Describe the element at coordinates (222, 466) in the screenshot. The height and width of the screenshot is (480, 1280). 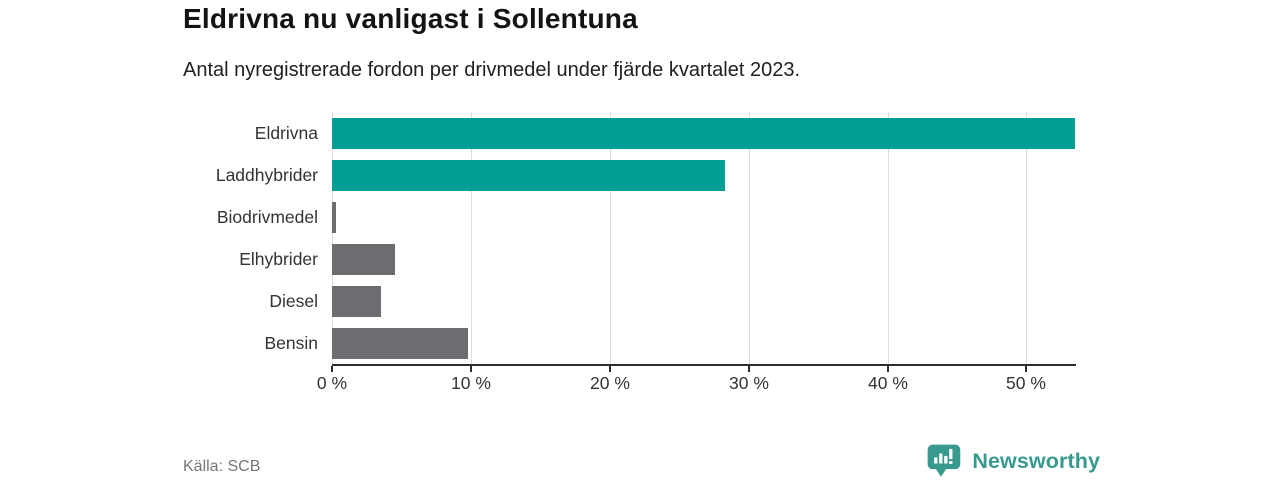
I see `source-note: Källa: SCB` at that location.